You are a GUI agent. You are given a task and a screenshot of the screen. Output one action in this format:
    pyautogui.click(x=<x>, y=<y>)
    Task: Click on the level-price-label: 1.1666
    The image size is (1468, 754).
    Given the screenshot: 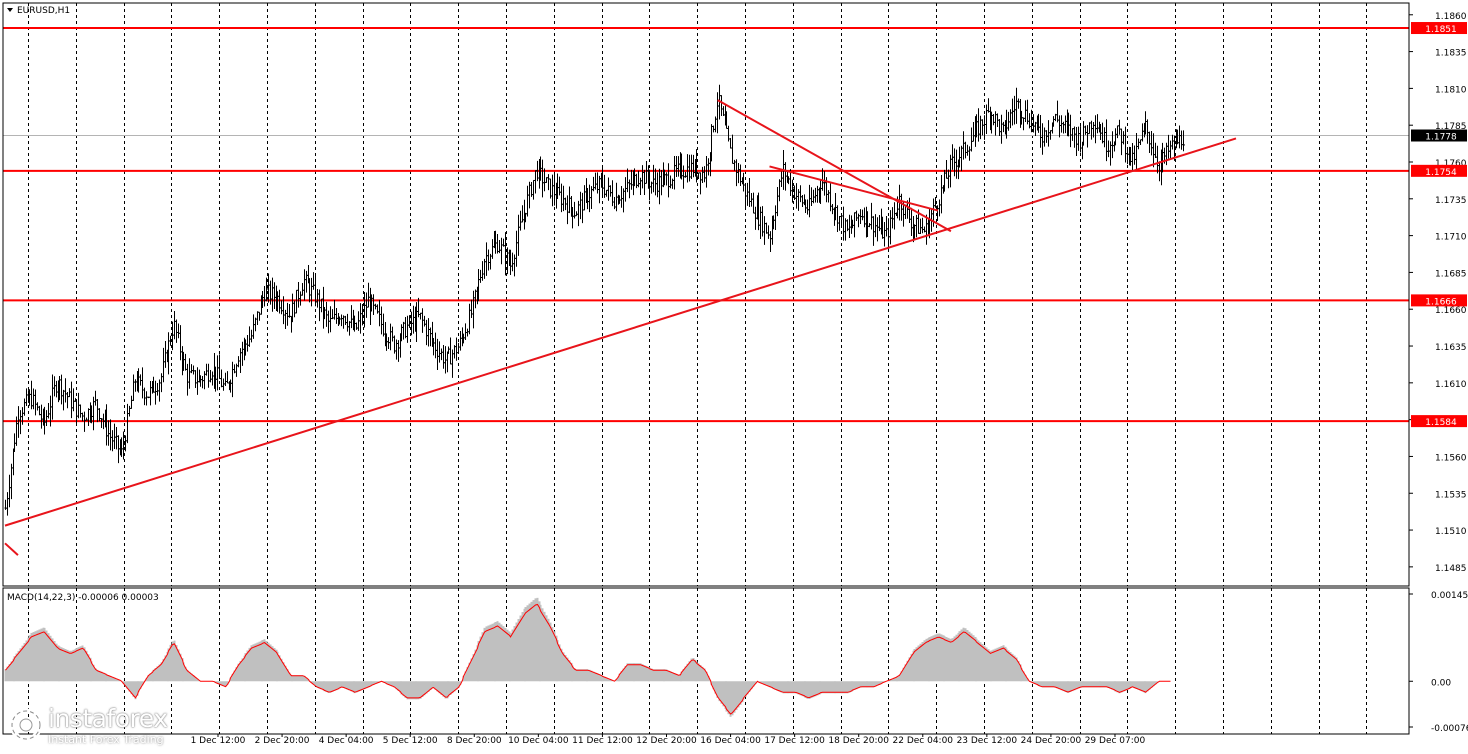 What is the action you would take?
    pyautogui.click(x=1441, y=302)
    